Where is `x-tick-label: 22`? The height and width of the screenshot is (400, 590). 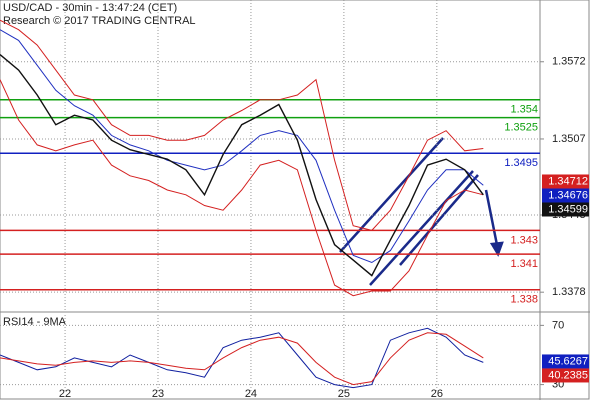 x-tick-label: 22 is located at coordinates (65, 394).